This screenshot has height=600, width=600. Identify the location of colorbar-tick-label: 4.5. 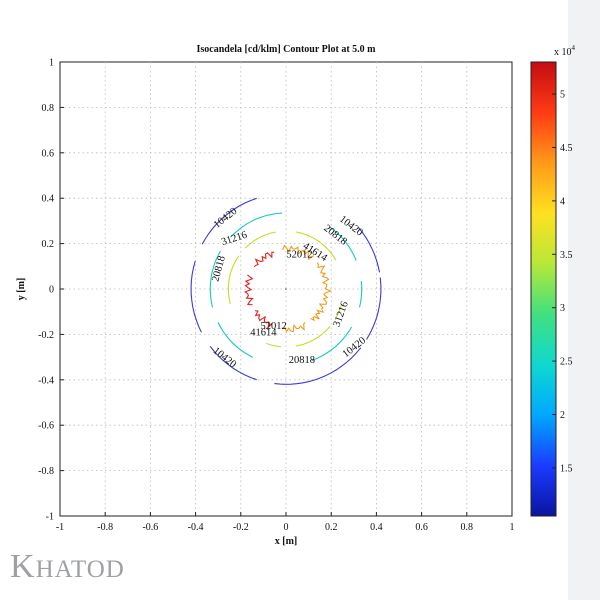
(566, 148).